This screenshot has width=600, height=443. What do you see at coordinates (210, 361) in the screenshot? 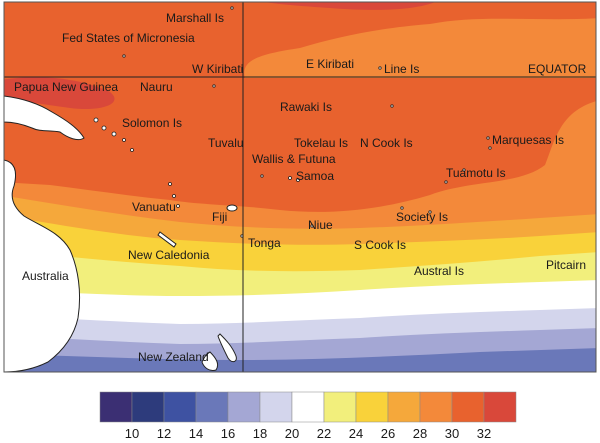
I see `nz-south-island` at bounding box center [210, 361].